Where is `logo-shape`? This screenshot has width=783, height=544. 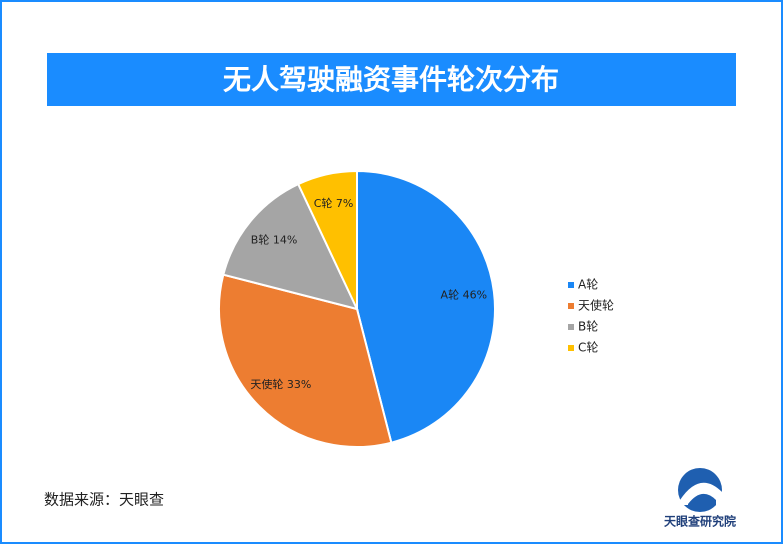
logo-shape is located at coordinates (702, 499).